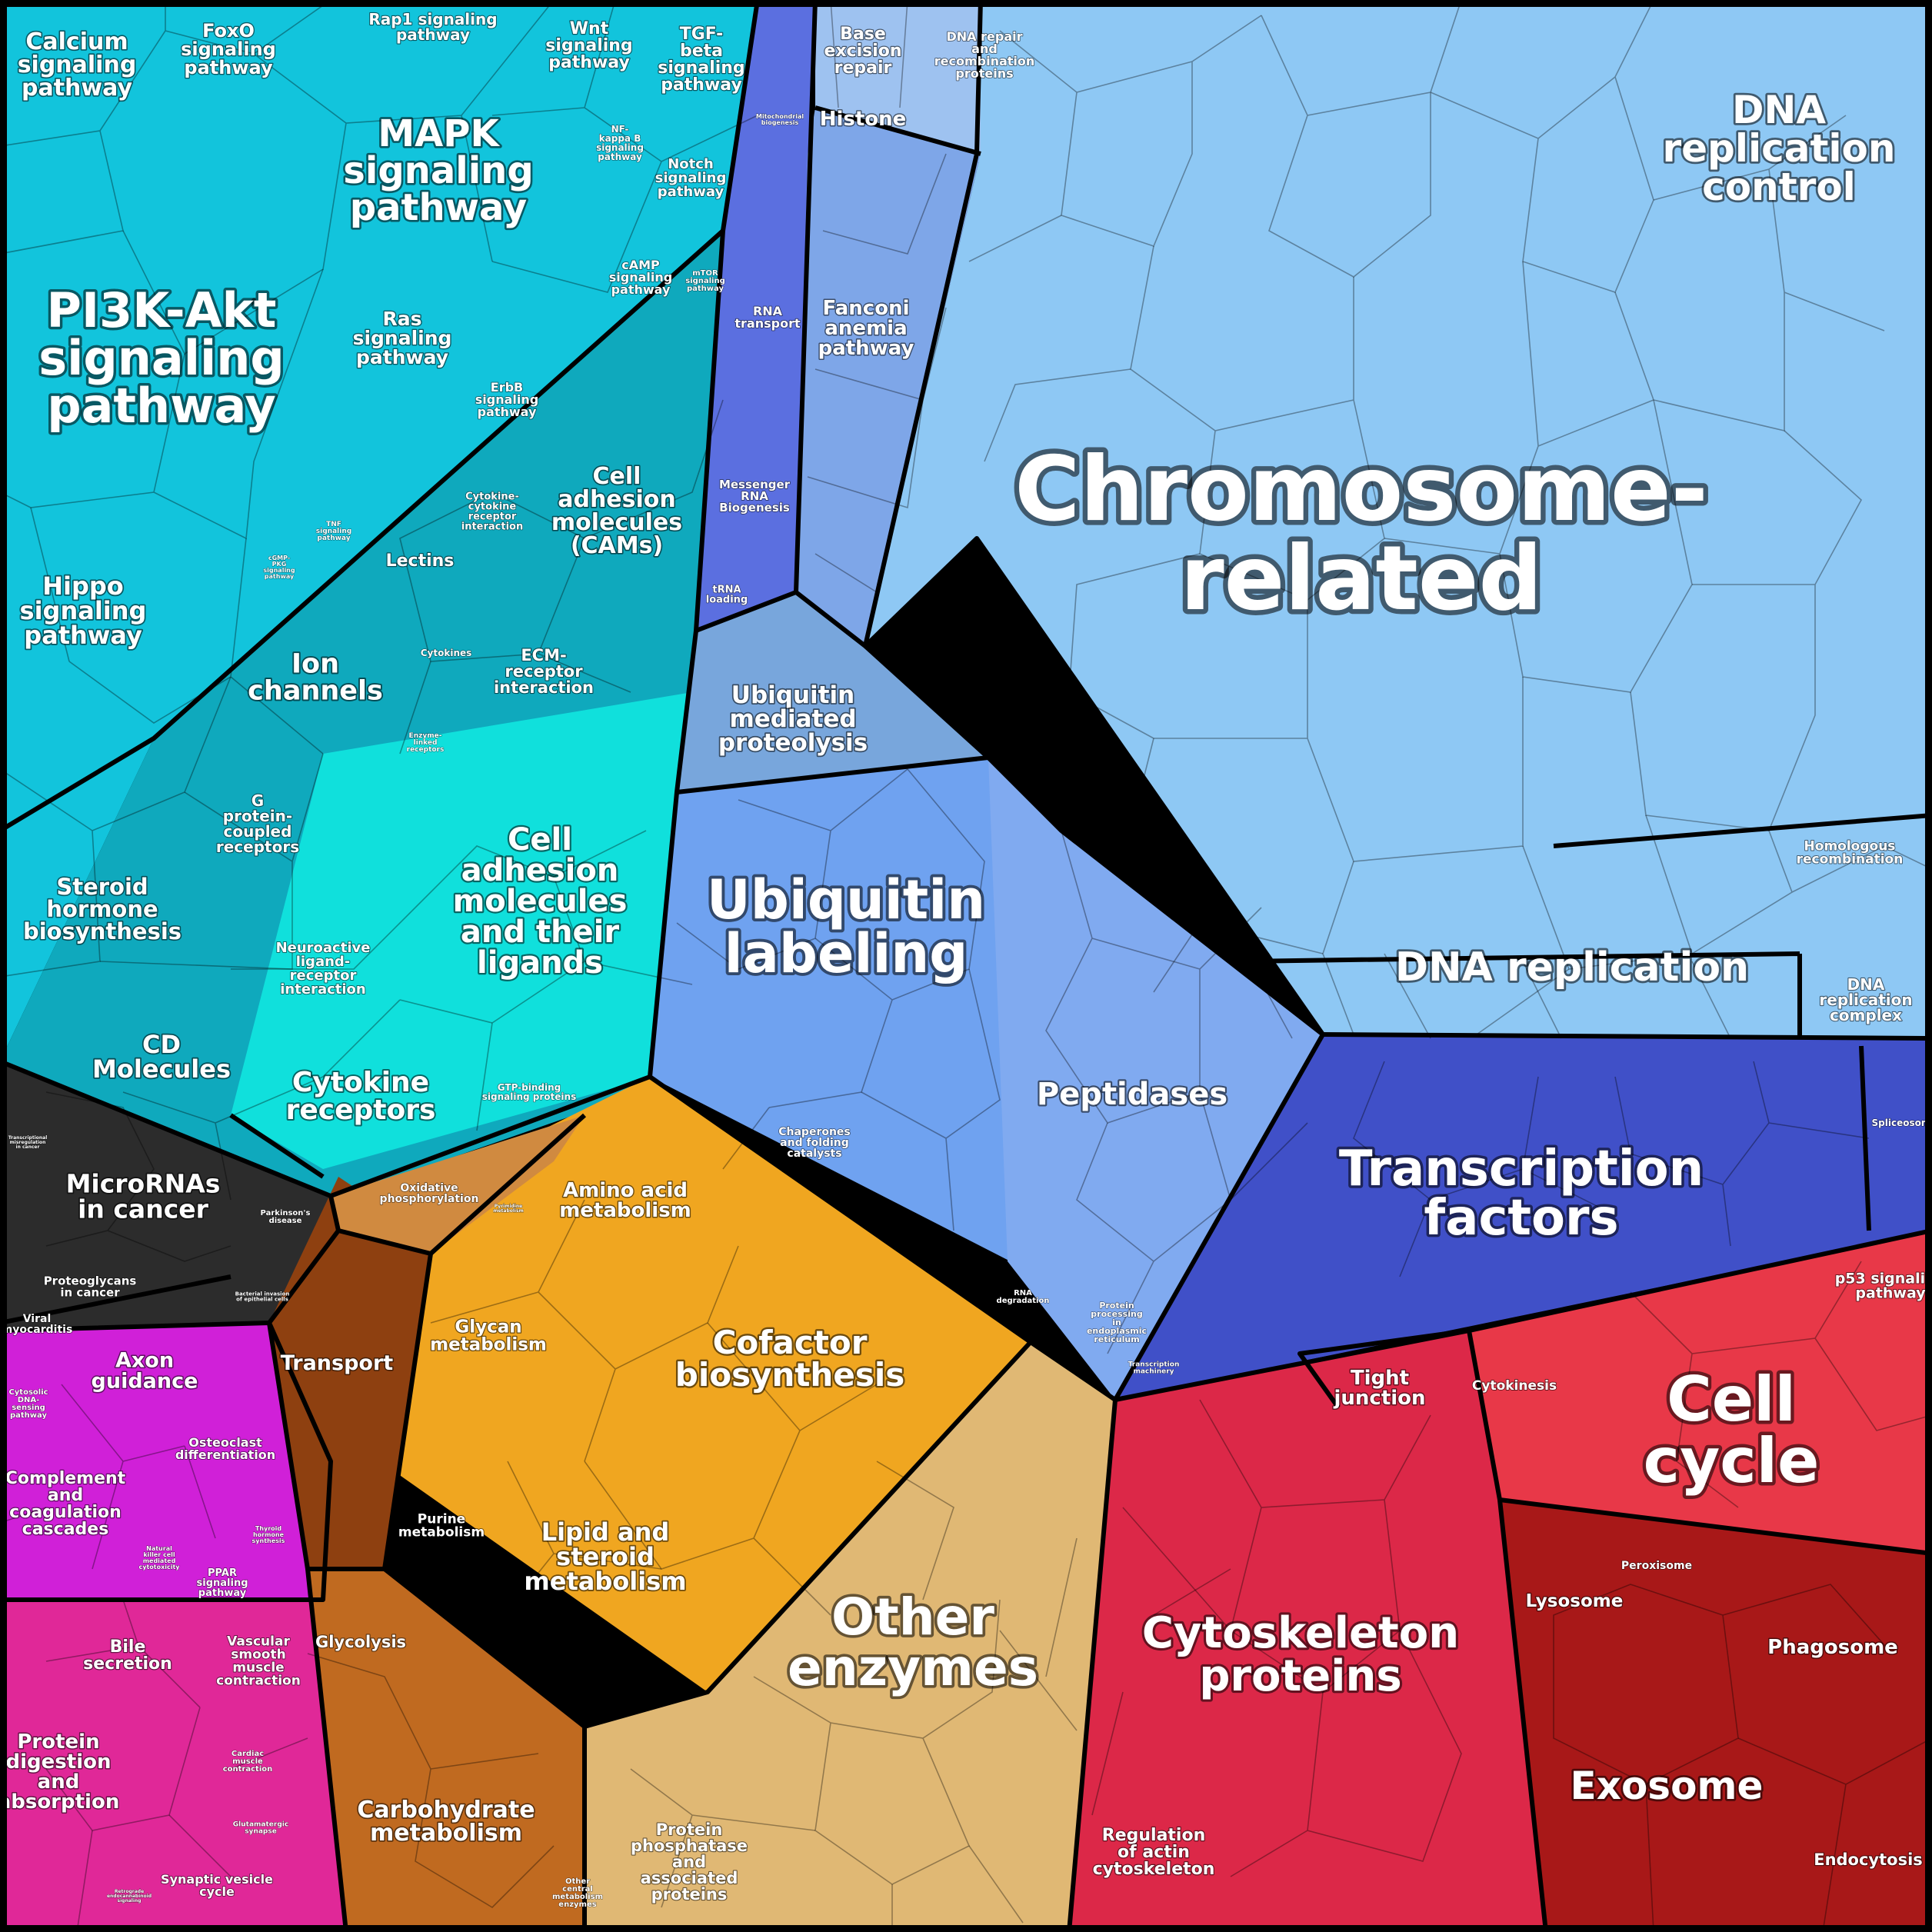 The height and width of the screenshot is (1932, 1932). What do you see at coordinates (1850, 860) in the screenshot?
I see `label-line: recombination` at bounding box center [1850, 860].